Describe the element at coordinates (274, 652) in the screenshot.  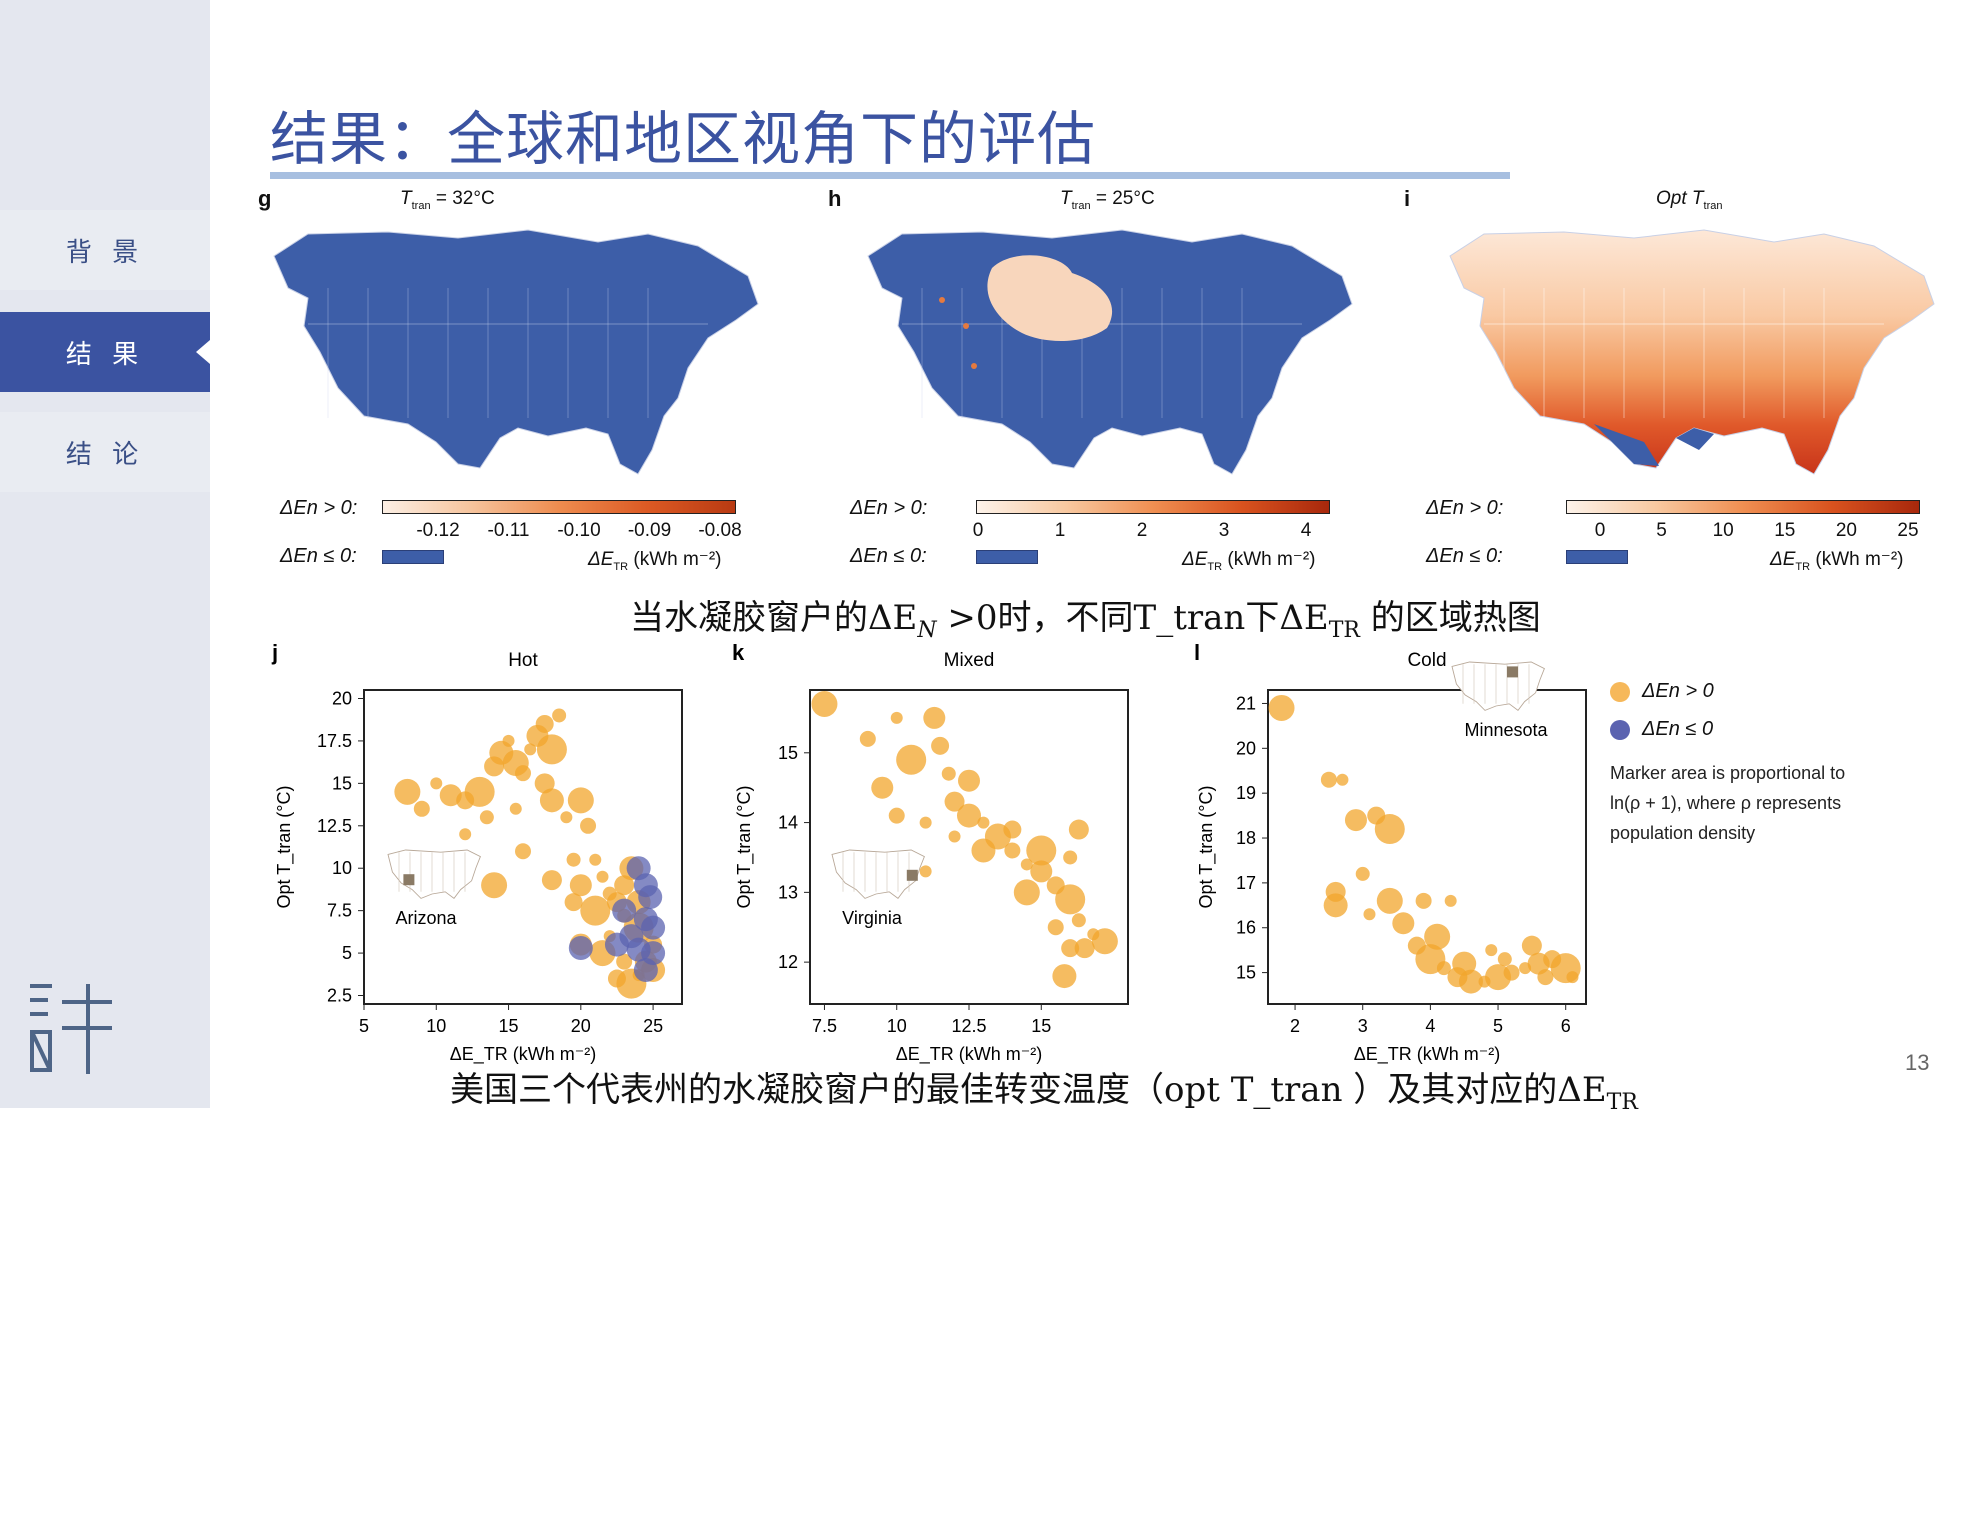
I see `panel-letter: j` at that location.